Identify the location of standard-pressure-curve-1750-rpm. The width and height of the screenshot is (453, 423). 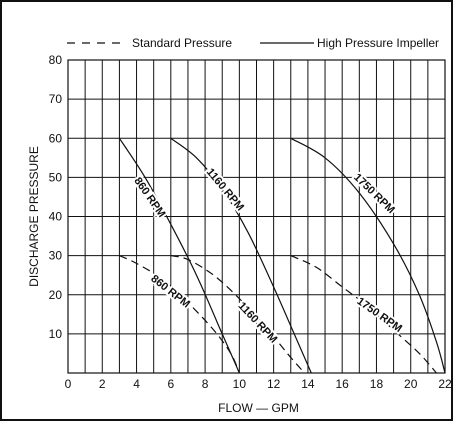
(363, 314).